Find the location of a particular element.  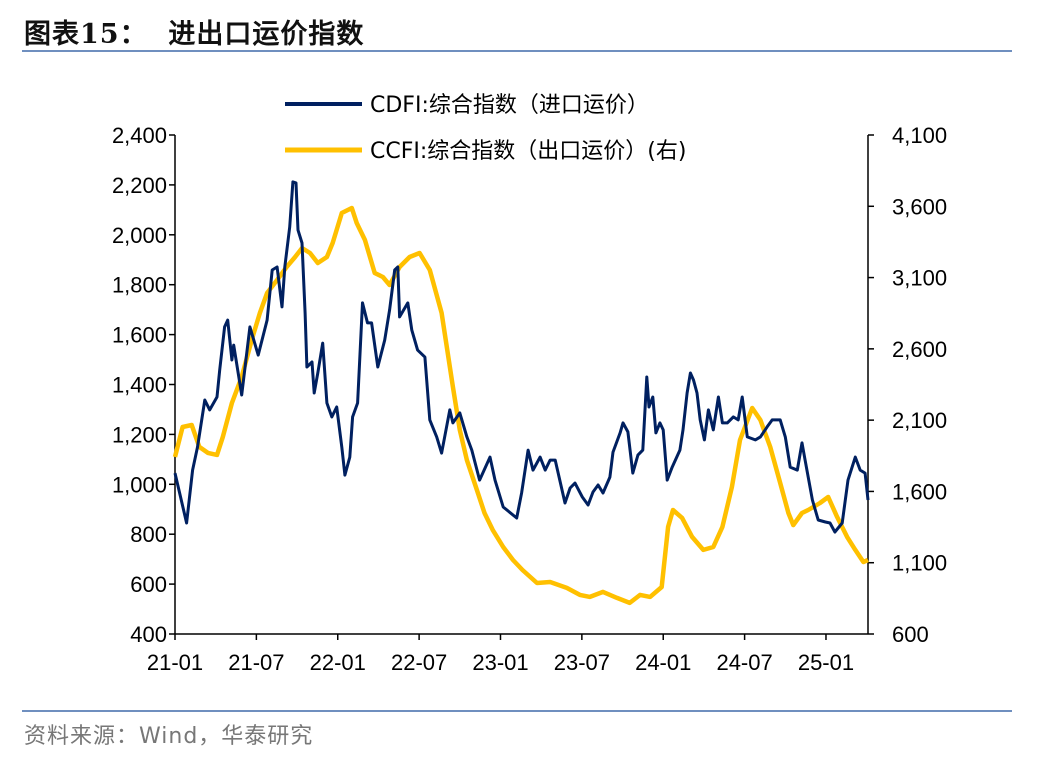

right-y-tick-label: 1,600 is located at coordinates (919, 491).